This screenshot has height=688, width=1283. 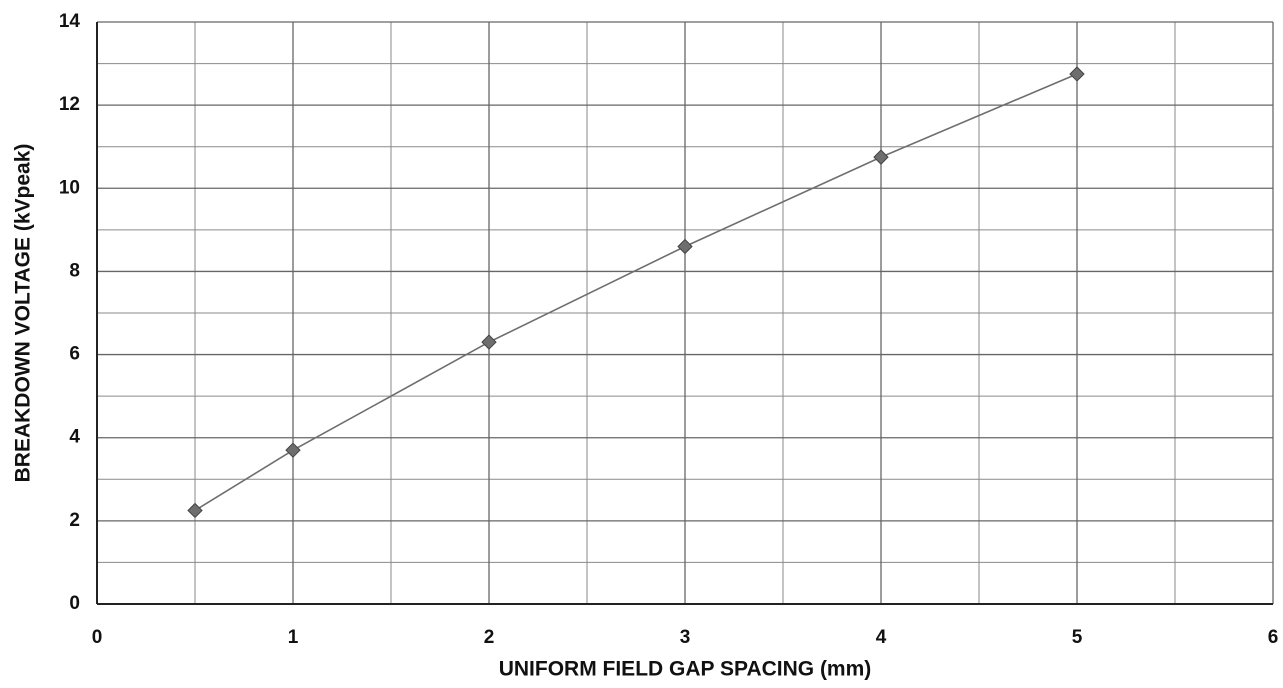 I want to click on y-axis-label: BREAKDOWN VOLTAGE (kVpeak), so click(x=23, y=313).